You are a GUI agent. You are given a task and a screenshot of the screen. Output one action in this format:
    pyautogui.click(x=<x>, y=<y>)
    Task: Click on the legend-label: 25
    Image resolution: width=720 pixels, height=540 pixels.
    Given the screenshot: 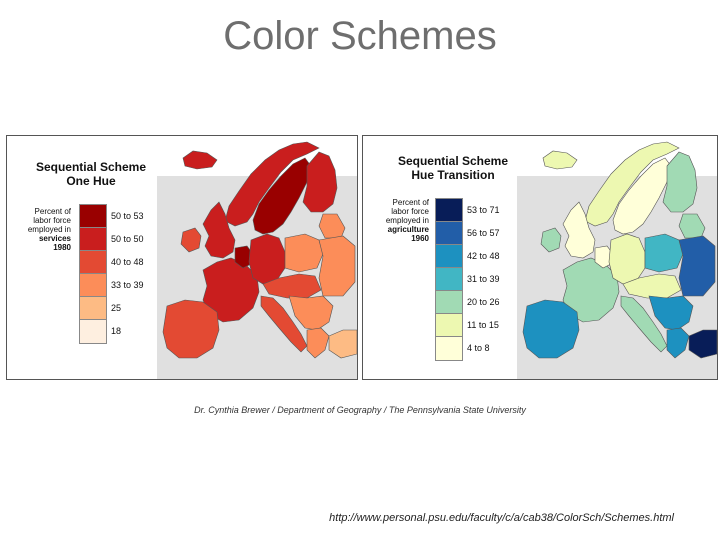 What is the action you would take?
    pyautogui.click(x=116, y=308)
    